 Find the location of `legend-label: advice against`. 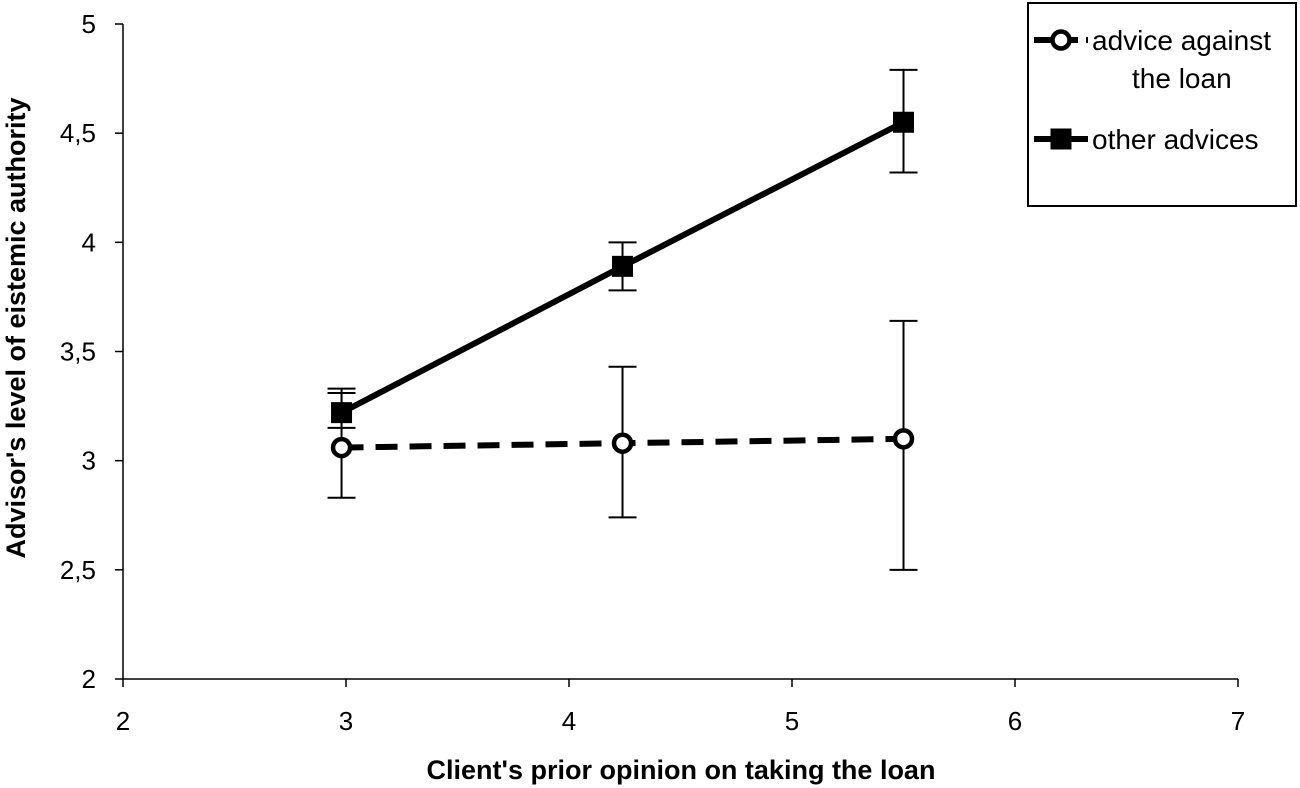

legend-label: advice against is located at coordinates (1181, 40).